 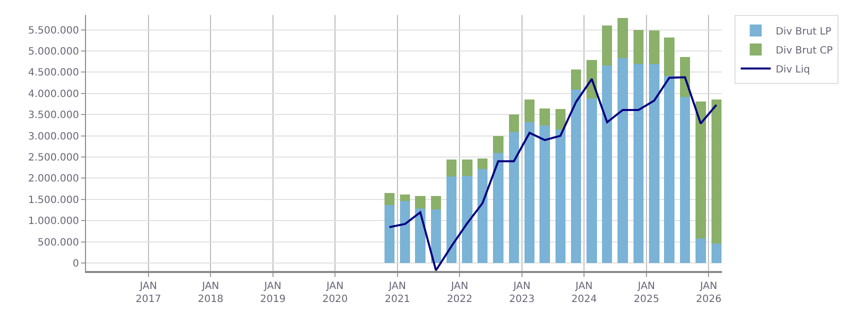 What do you see at coordinates (804, 50) in the screenshot?
I see `legend-label: Div Brut CP` at bounding box center [804, 50].